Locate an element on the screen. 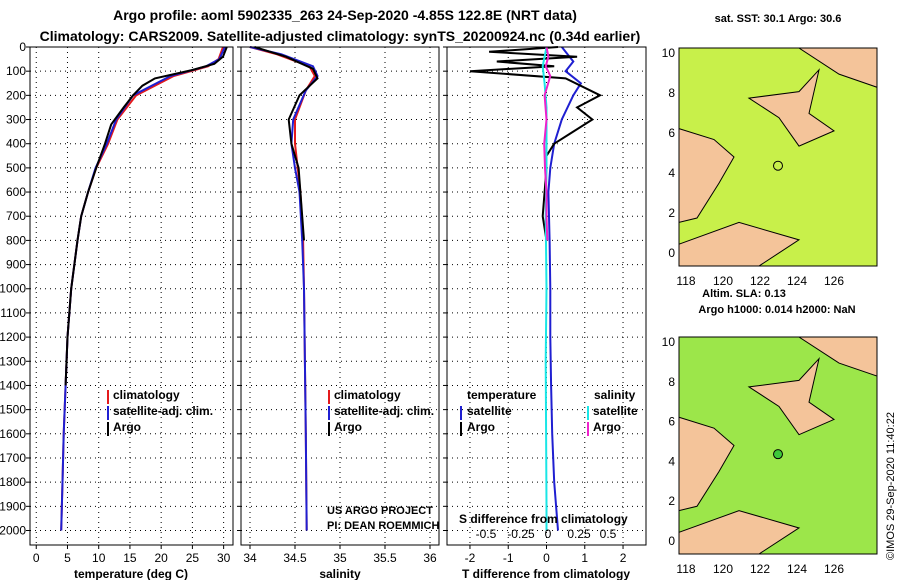  sdiff-tick-label: -0.5 is located at coordinates (486, 534).